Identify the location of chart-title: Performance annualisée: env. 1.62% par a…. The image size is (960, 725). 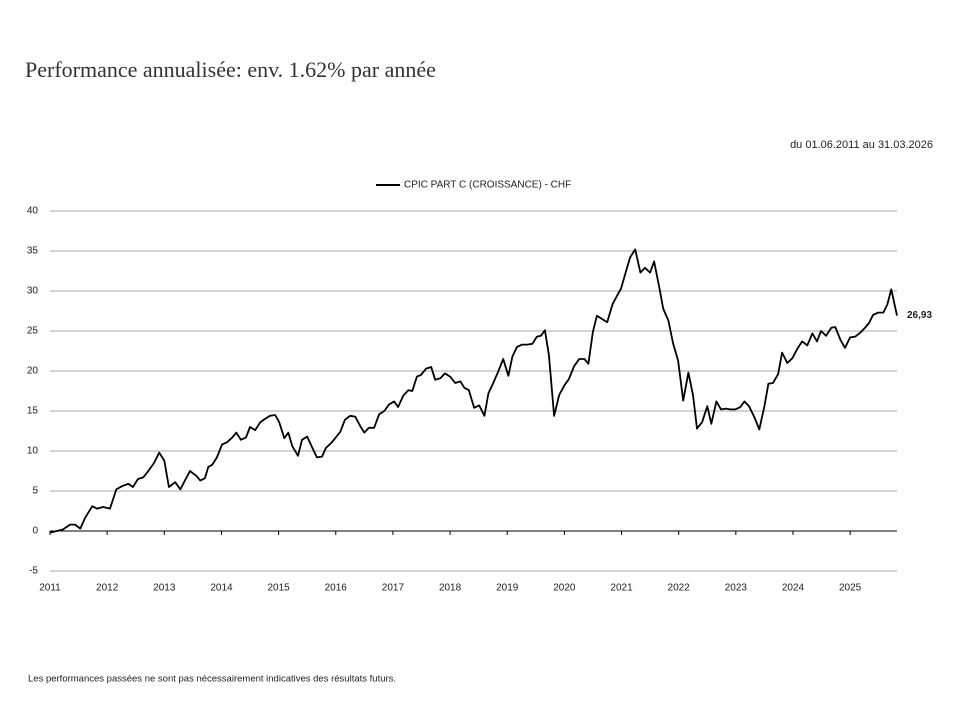
(230, 69).